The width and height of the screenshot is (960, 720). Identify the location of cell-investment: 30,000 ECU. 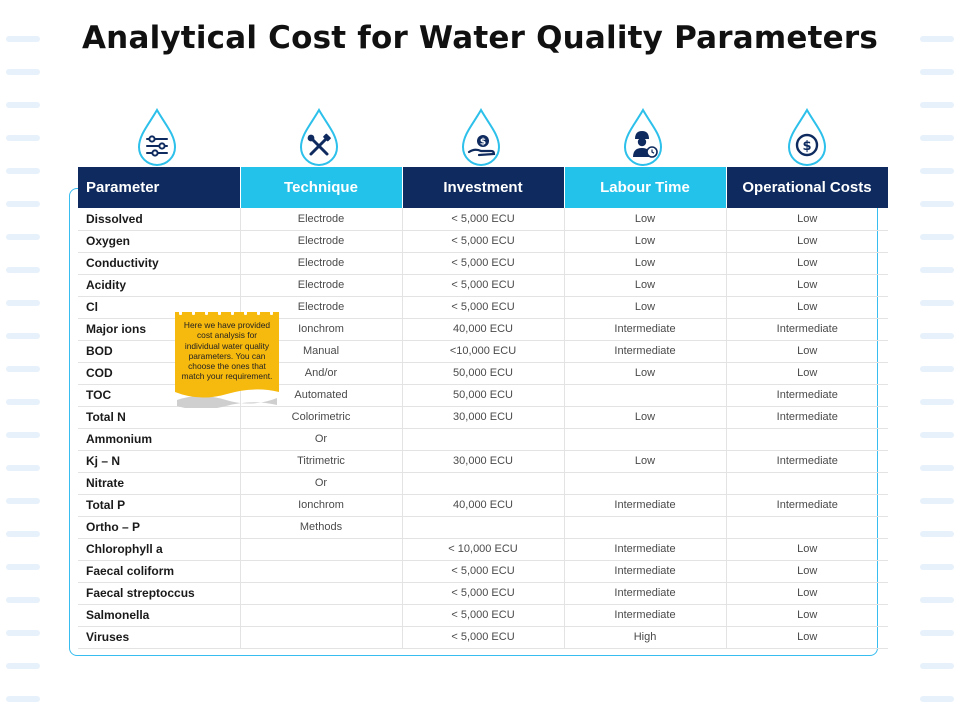
(483, 417).